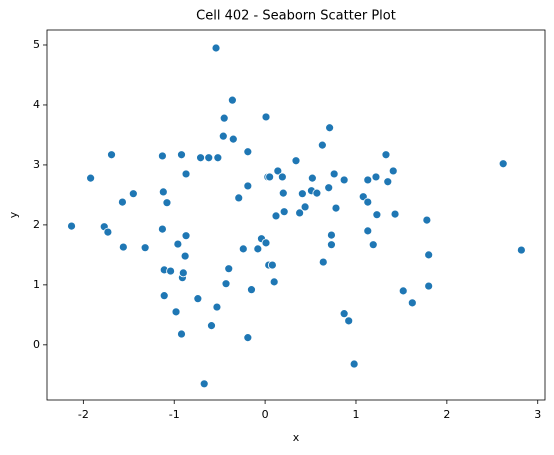  I want to click on y-tick-label: 0, so click(36, 344).